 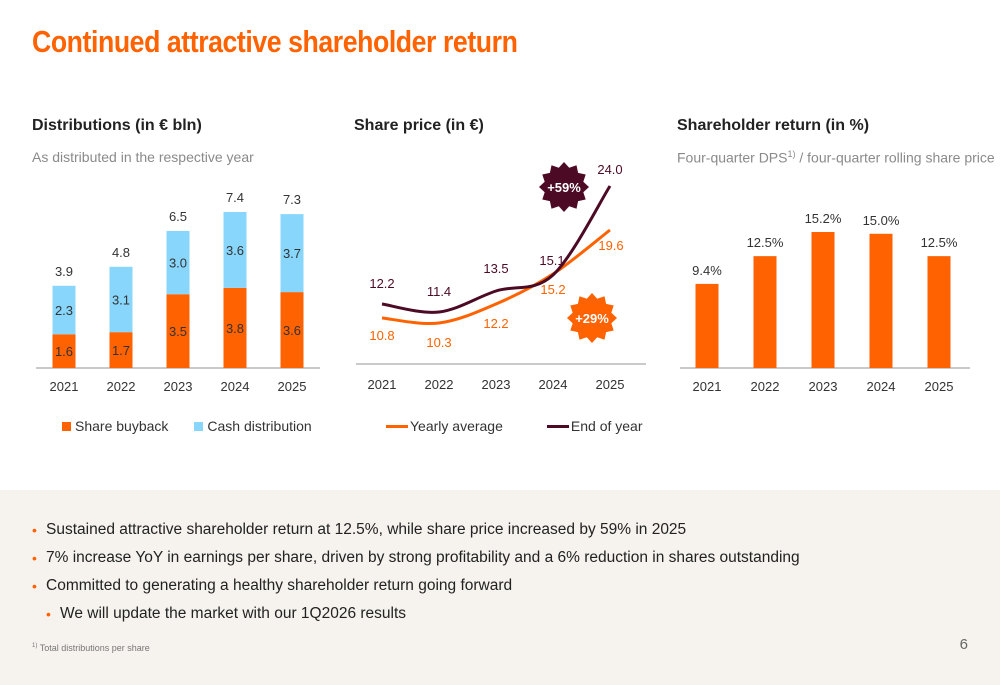 I want to click on total-label: 4.8, so click(x=121, y=252).